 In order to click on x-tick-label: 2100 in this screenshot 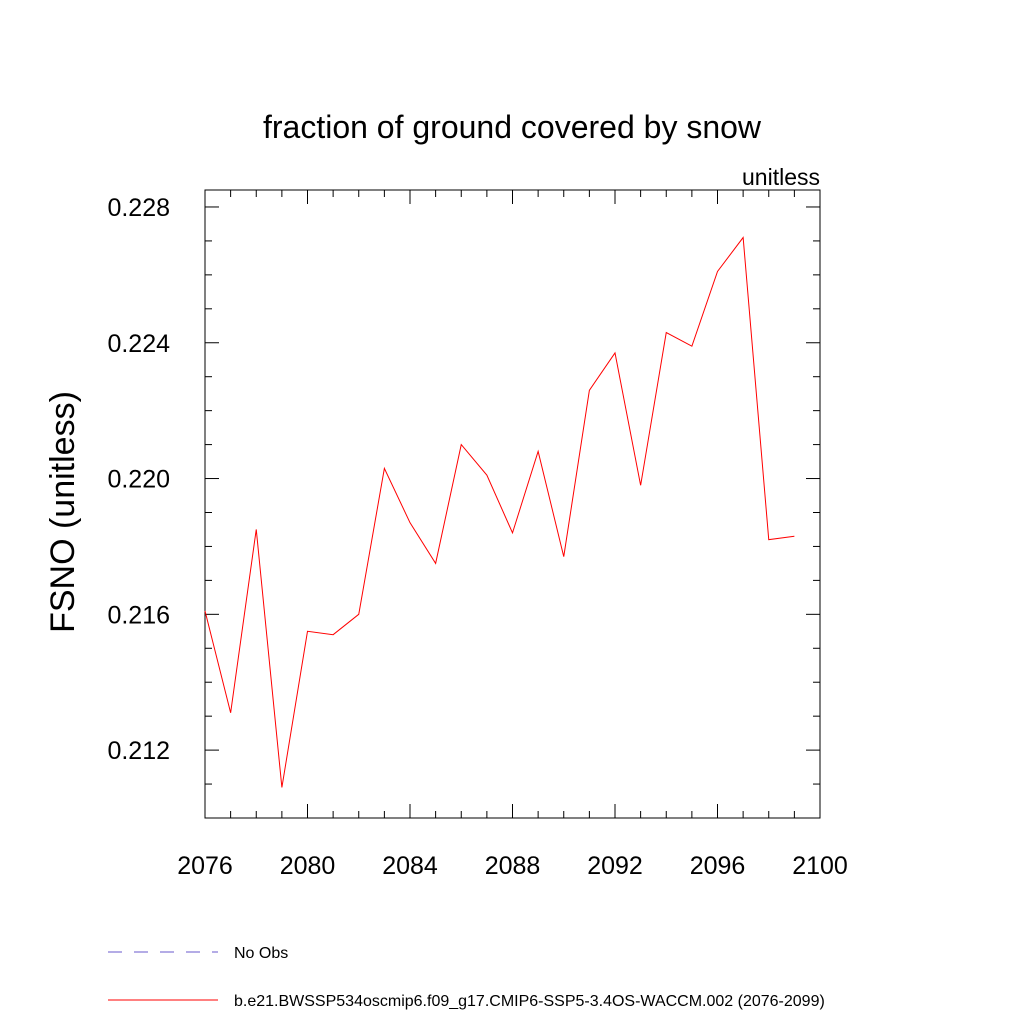, I will do `click(820, 866)`.